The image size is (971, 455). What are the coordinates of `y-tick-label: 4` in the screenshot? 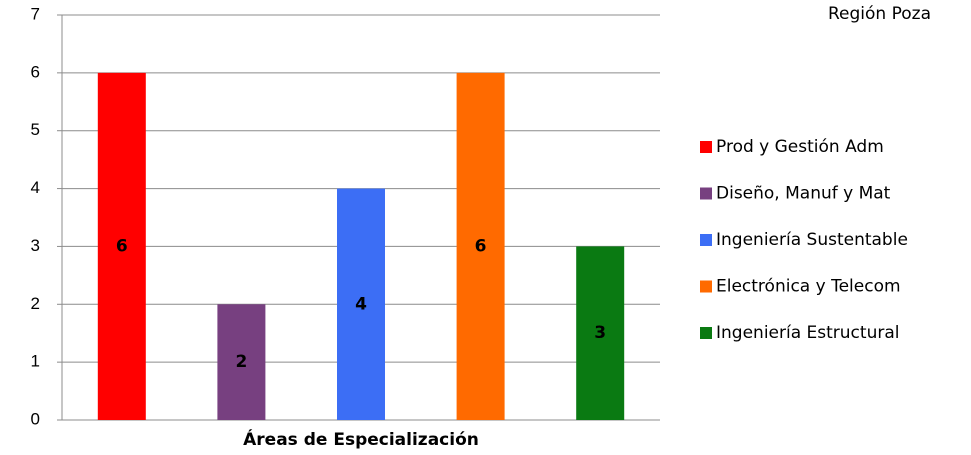 It's located at (35, 187).